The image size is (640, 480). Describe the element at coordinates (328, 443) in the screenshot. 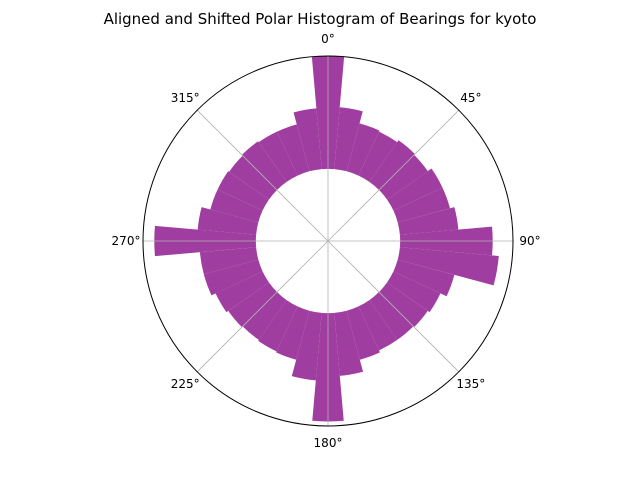

I see `angle-tick-label-180: 180°` at that location.